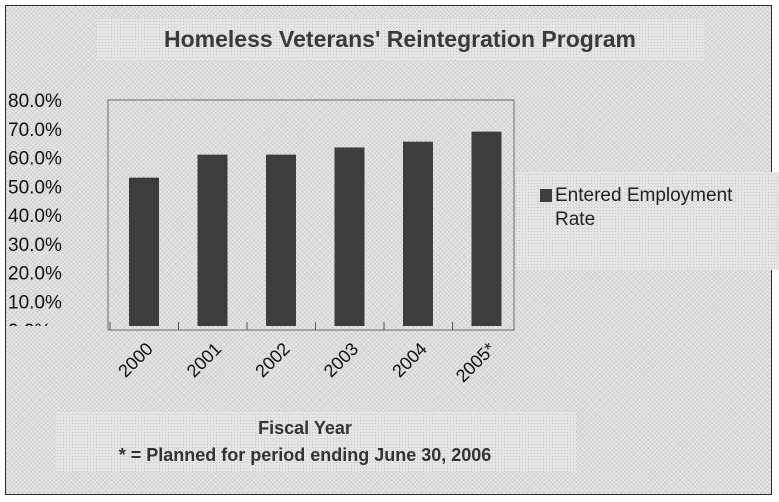 This screenshot has width=779, height=502. What do you see at coordinates (486, 228) in the screenshot?
I see `bar-2005-star` at bounding box center [486, 228].